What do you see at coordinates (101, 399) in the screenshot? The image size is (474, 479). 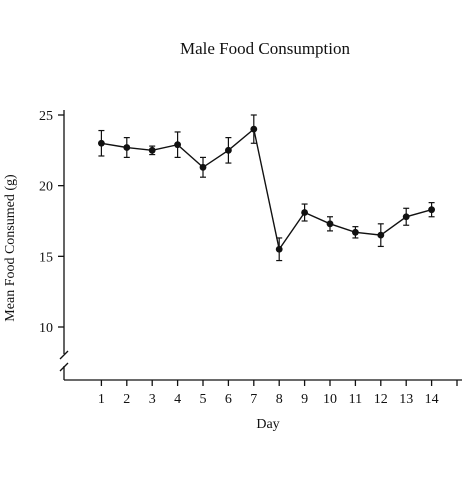 I see `x-tick-label: 1` at bounding box center [101, 399].